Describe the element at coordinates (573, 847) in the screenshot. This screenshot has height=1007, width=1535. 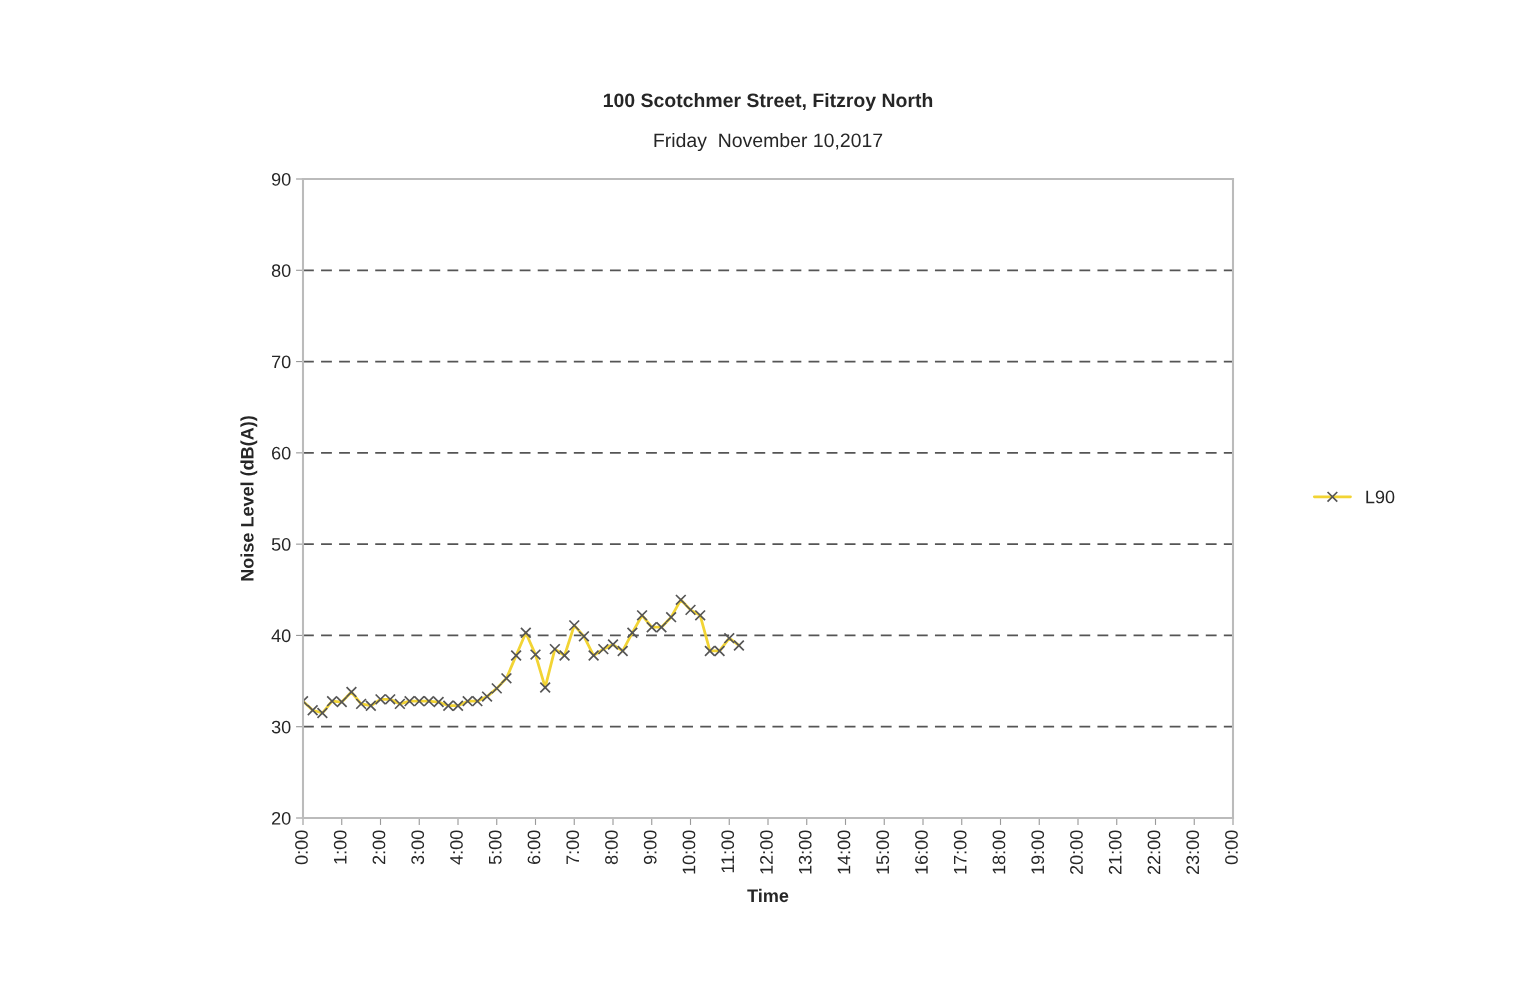
I see `x-tick-label: 7:00` at that location.